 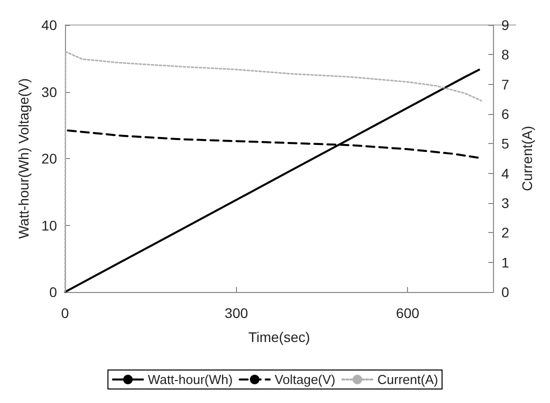 I want to click on x-axis-title: Time(sec), so click(x=279, y=337).